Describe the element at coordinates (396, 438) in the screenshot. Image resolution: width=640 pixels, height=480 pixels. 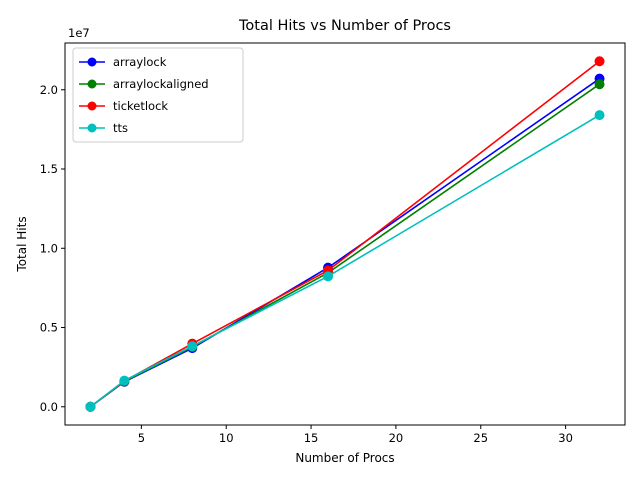
I see `x-tick-label: 20` at that location.